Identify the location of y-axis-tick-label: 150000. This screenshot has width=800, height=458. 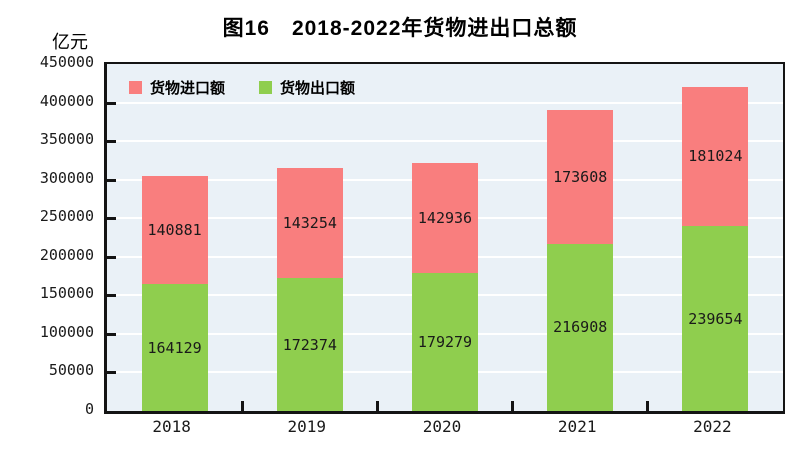
(66, 293).